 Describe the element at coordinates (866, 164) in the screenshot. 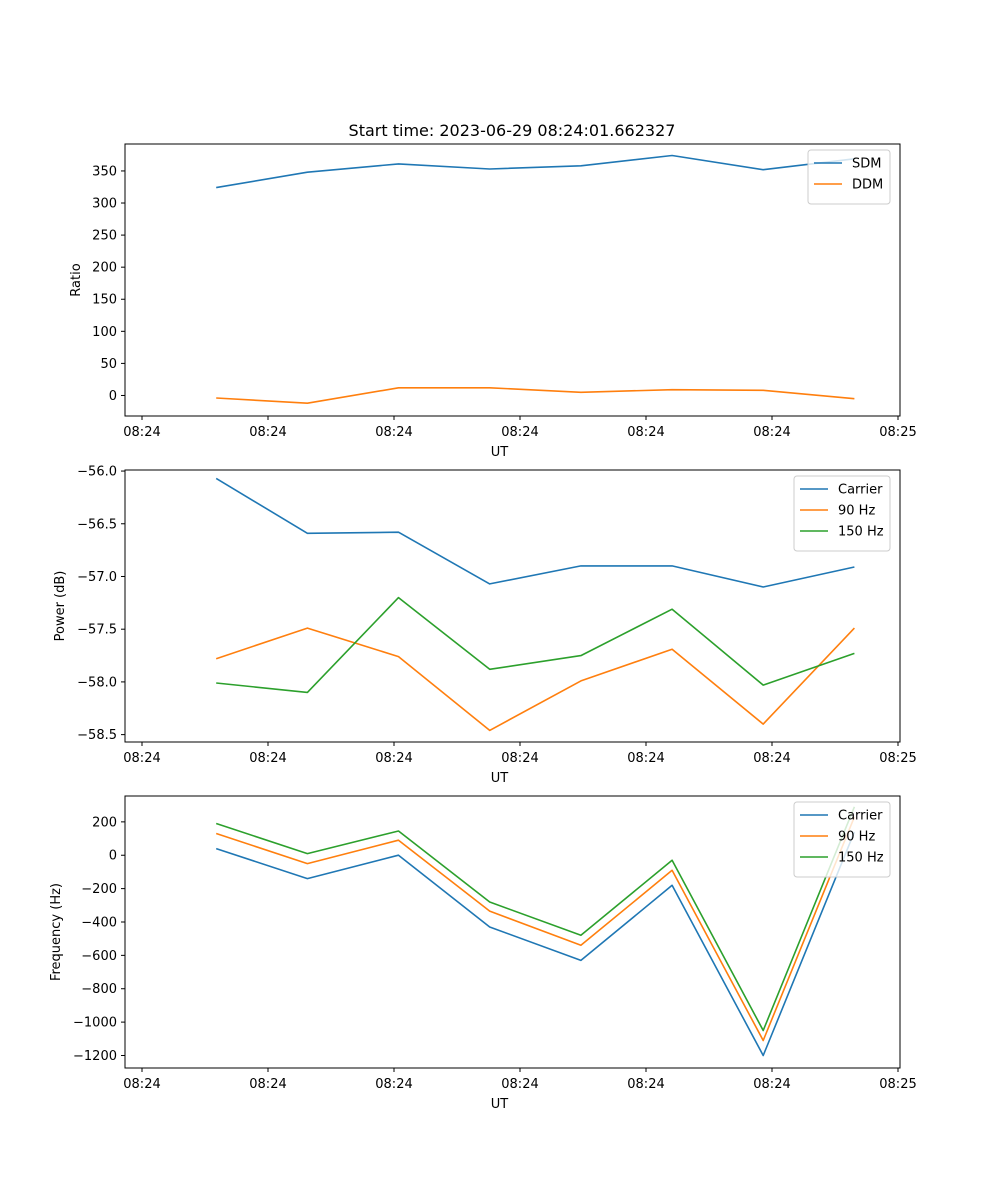

I see `legend-entry: SDM` at that location.